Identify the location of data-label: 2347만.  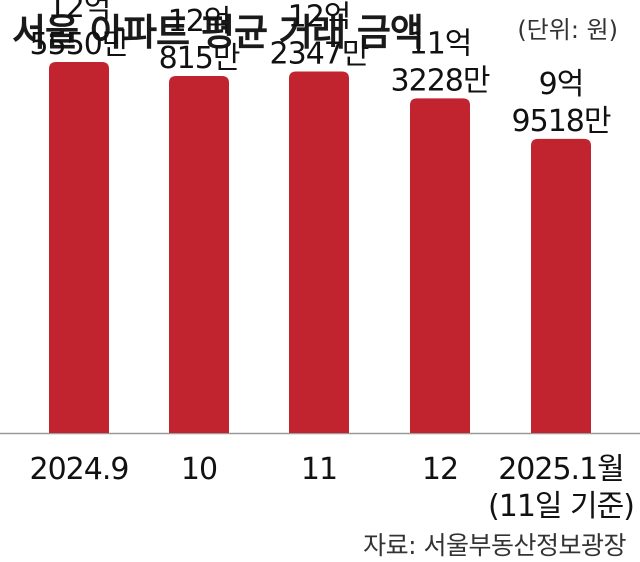
(319, 53).